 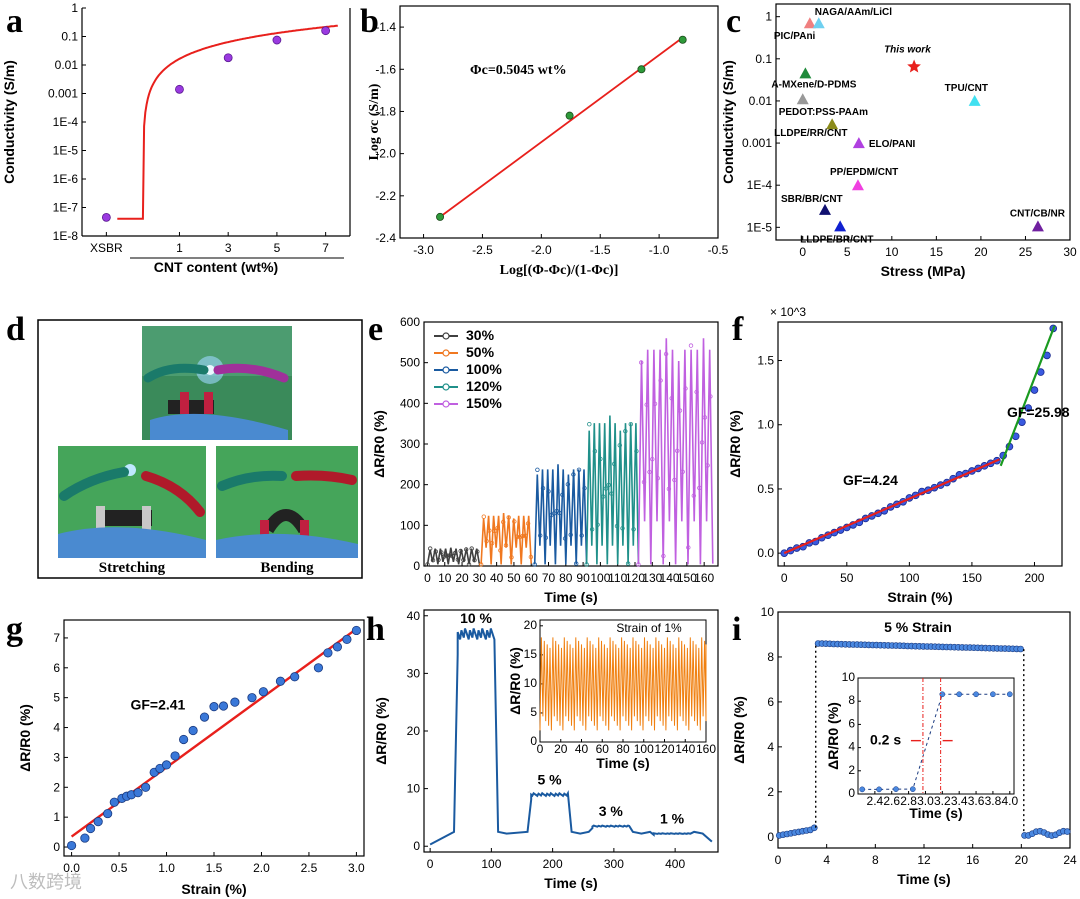 I want to click on x-tick-label: 150, so click(x=972, y=578).